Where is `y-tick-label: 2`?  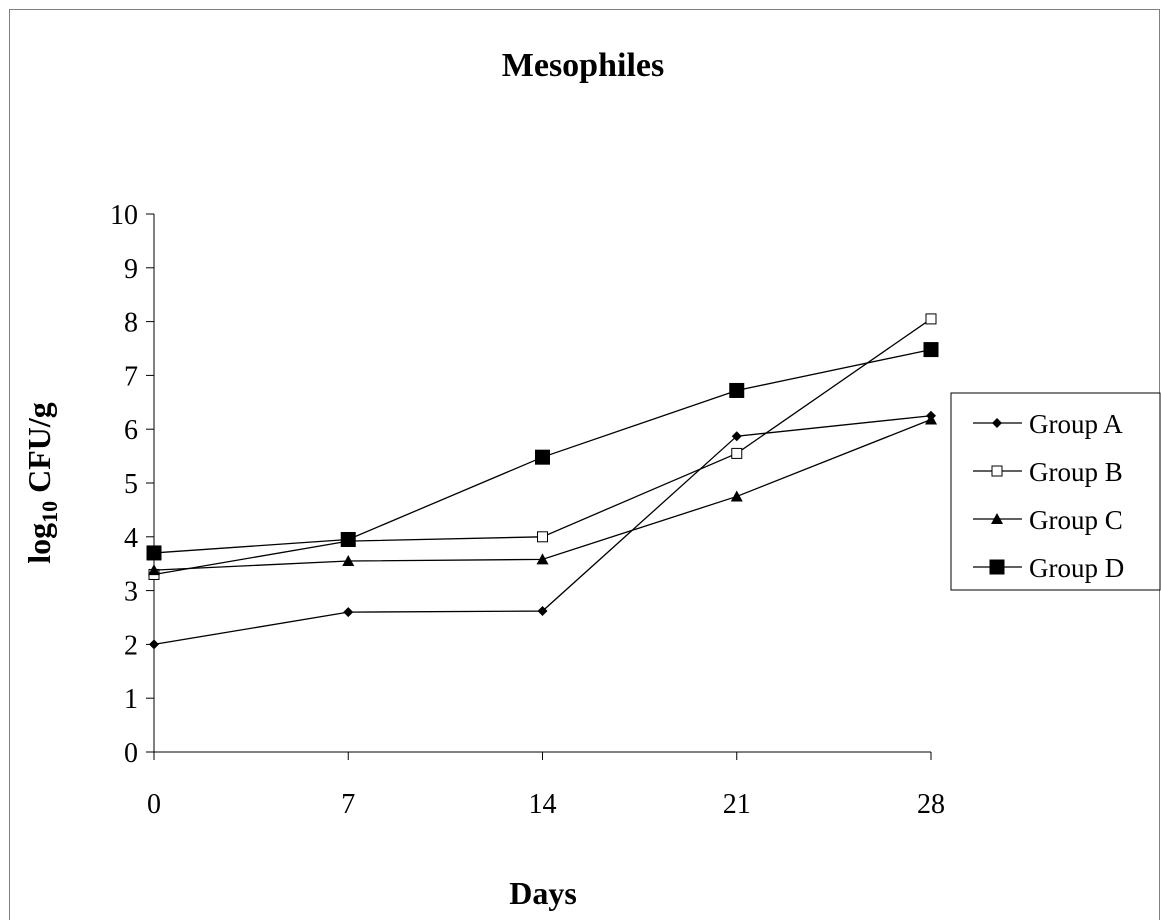
y-tick-label: 2 is located at coordinates (131, 645).